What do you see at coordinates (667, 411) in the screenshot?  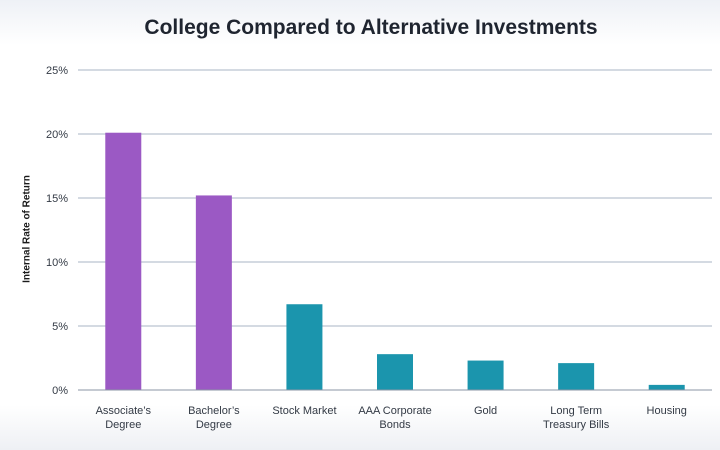 I see `x-category-label: Housing` at bounding box center [667, 411].